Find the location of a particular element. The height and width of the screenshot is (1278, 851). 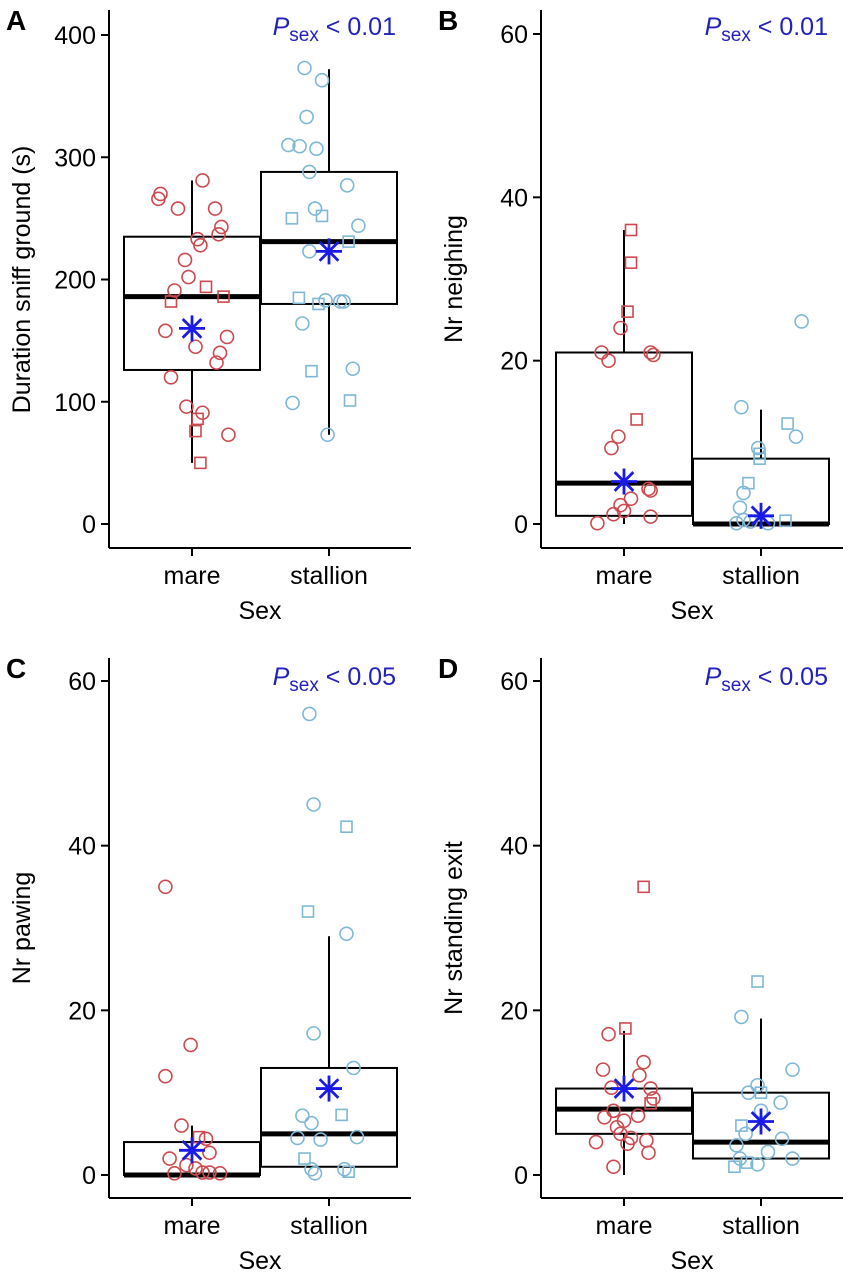

y-axis-title: Nr pawing is located at coordinates (22, 928).